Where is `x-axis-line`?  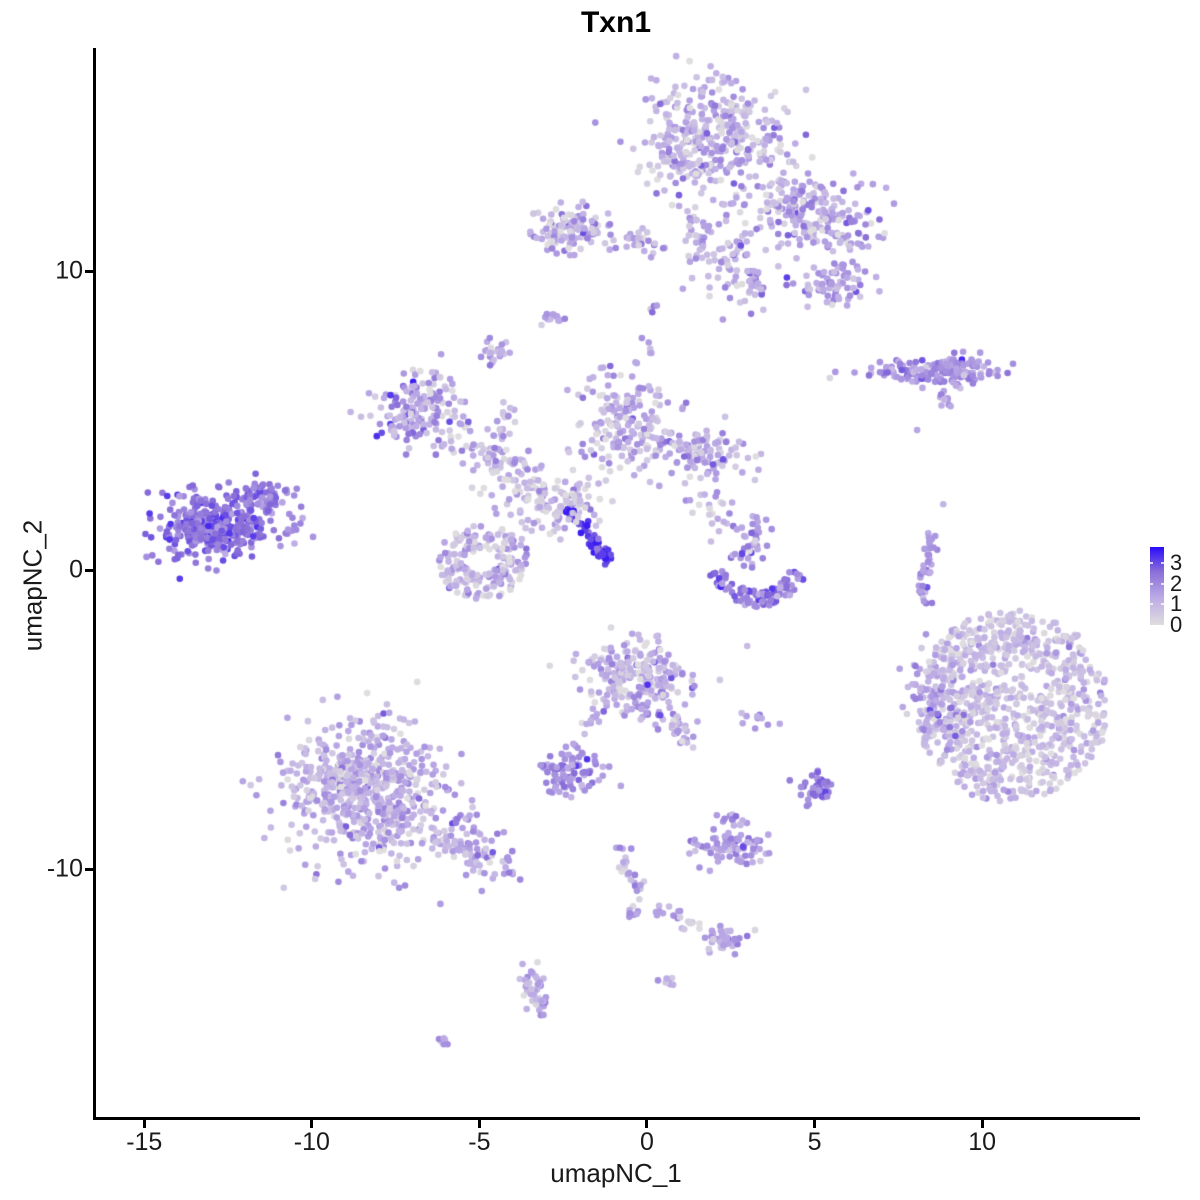
x-axis-line is located at coordinates (616, 1118).